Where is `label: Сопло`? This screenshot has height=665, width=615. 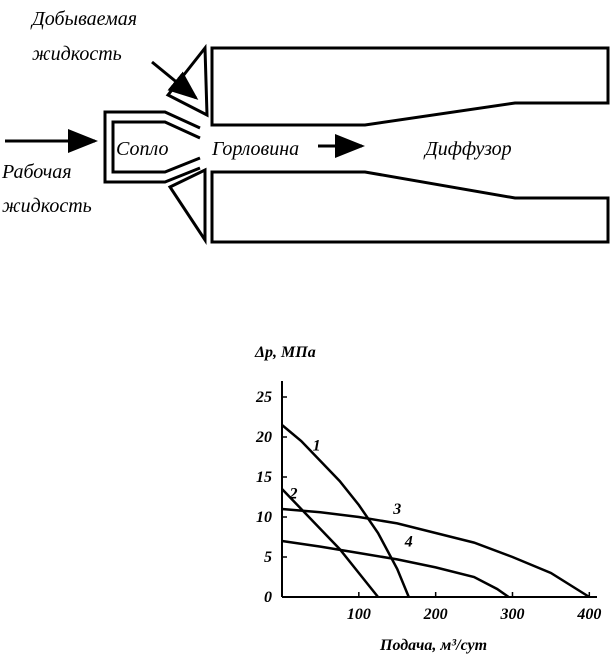
label: Сопло is located at coordinates (142, 149).